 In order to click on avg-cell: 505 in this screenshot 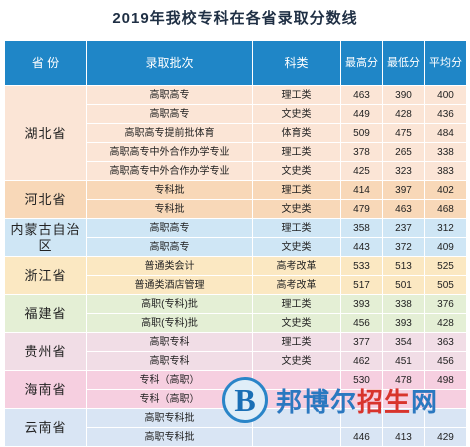, I will do `click(445, 285)`.